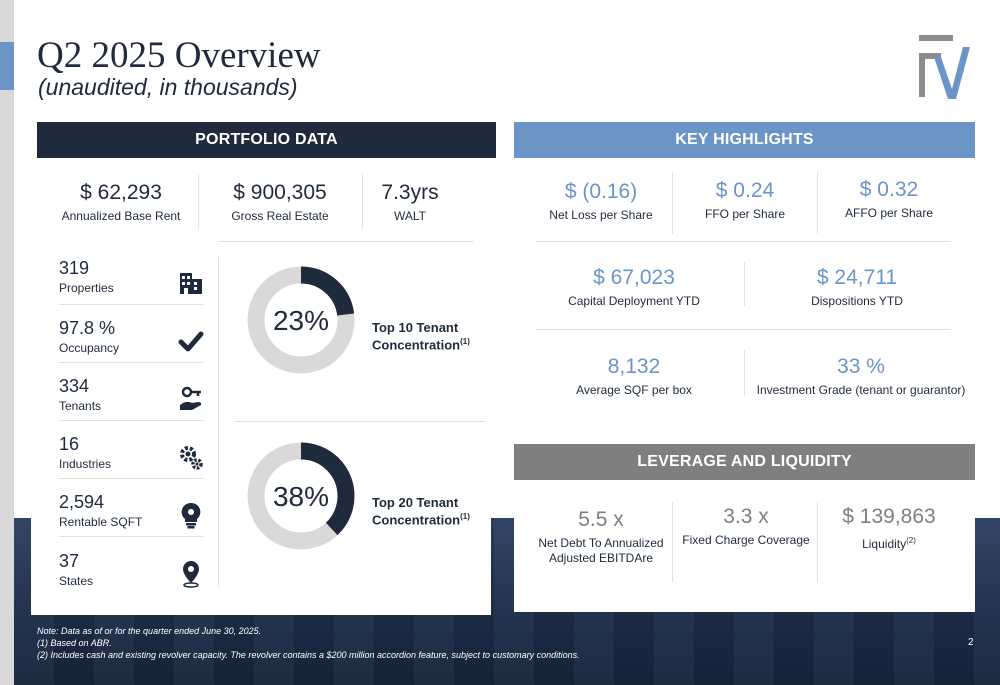 Image resolution: width=1000 pixels, height=685 pixels. What do you see at coordinates (601, 519) in the screenshot?
I see `stat-value: 5.5 x` at bounding box center [601, 519].